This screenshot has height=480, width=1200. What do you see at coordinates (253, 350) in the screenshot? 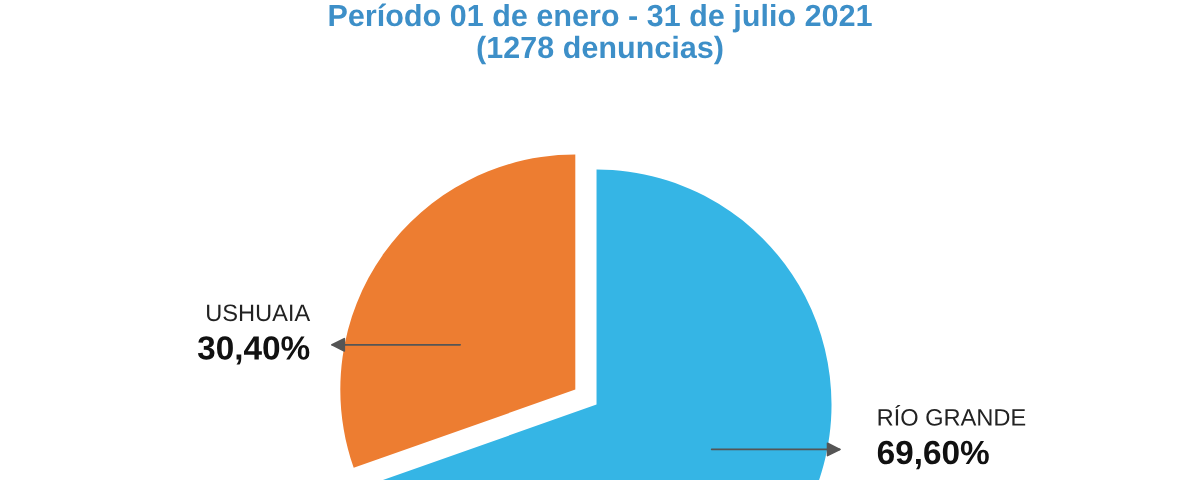
I see `data-label: 30,40%` at bounding box center [253, 350].